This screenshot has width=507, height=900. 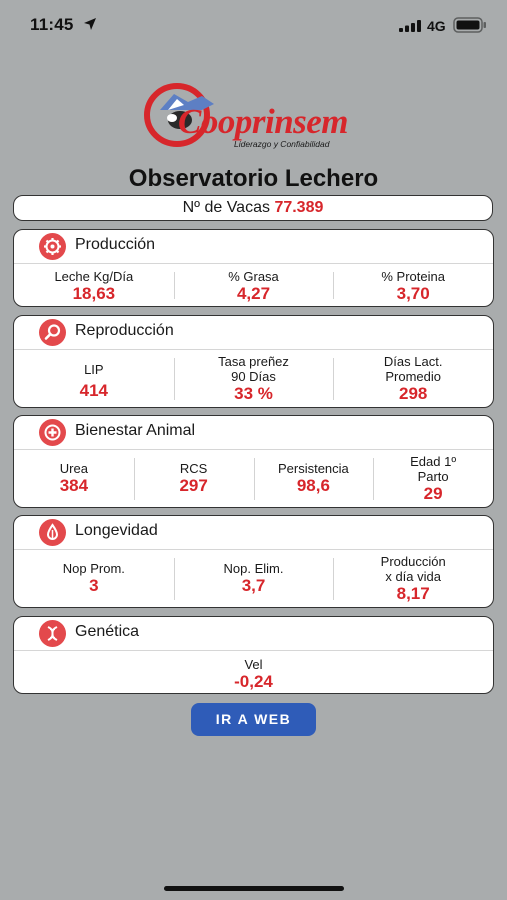 I want to click on metric-value: 414, so click(x=94, y=390).